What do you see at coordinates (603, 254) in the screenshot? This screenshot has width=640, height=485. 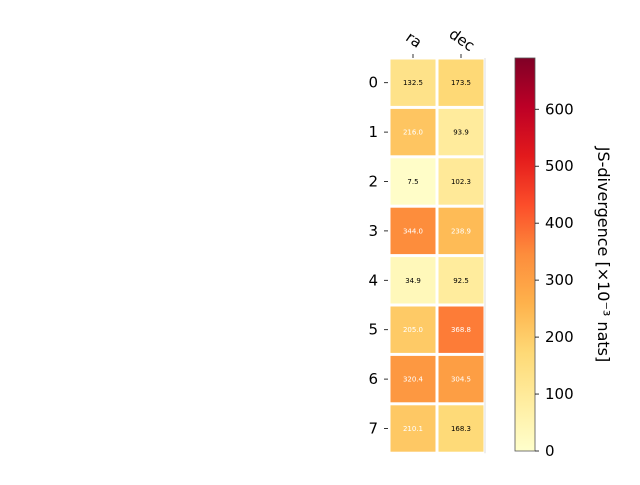 I see `colorbar-label: JS-divergence [×10⁻³ nats]` at bounding box center [603, 254].